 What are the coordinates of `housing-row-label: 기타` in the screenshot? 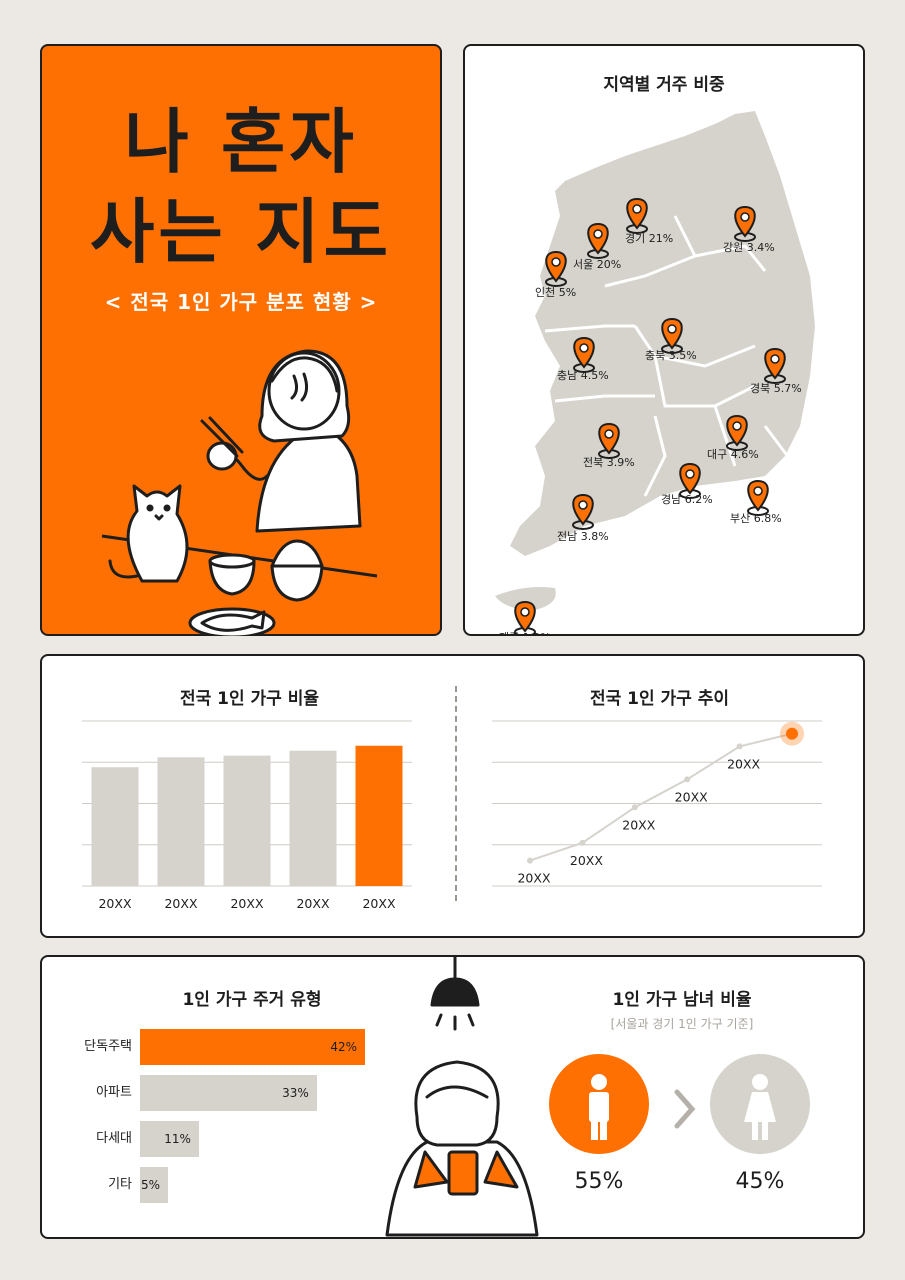 It's located at (120, 1184).